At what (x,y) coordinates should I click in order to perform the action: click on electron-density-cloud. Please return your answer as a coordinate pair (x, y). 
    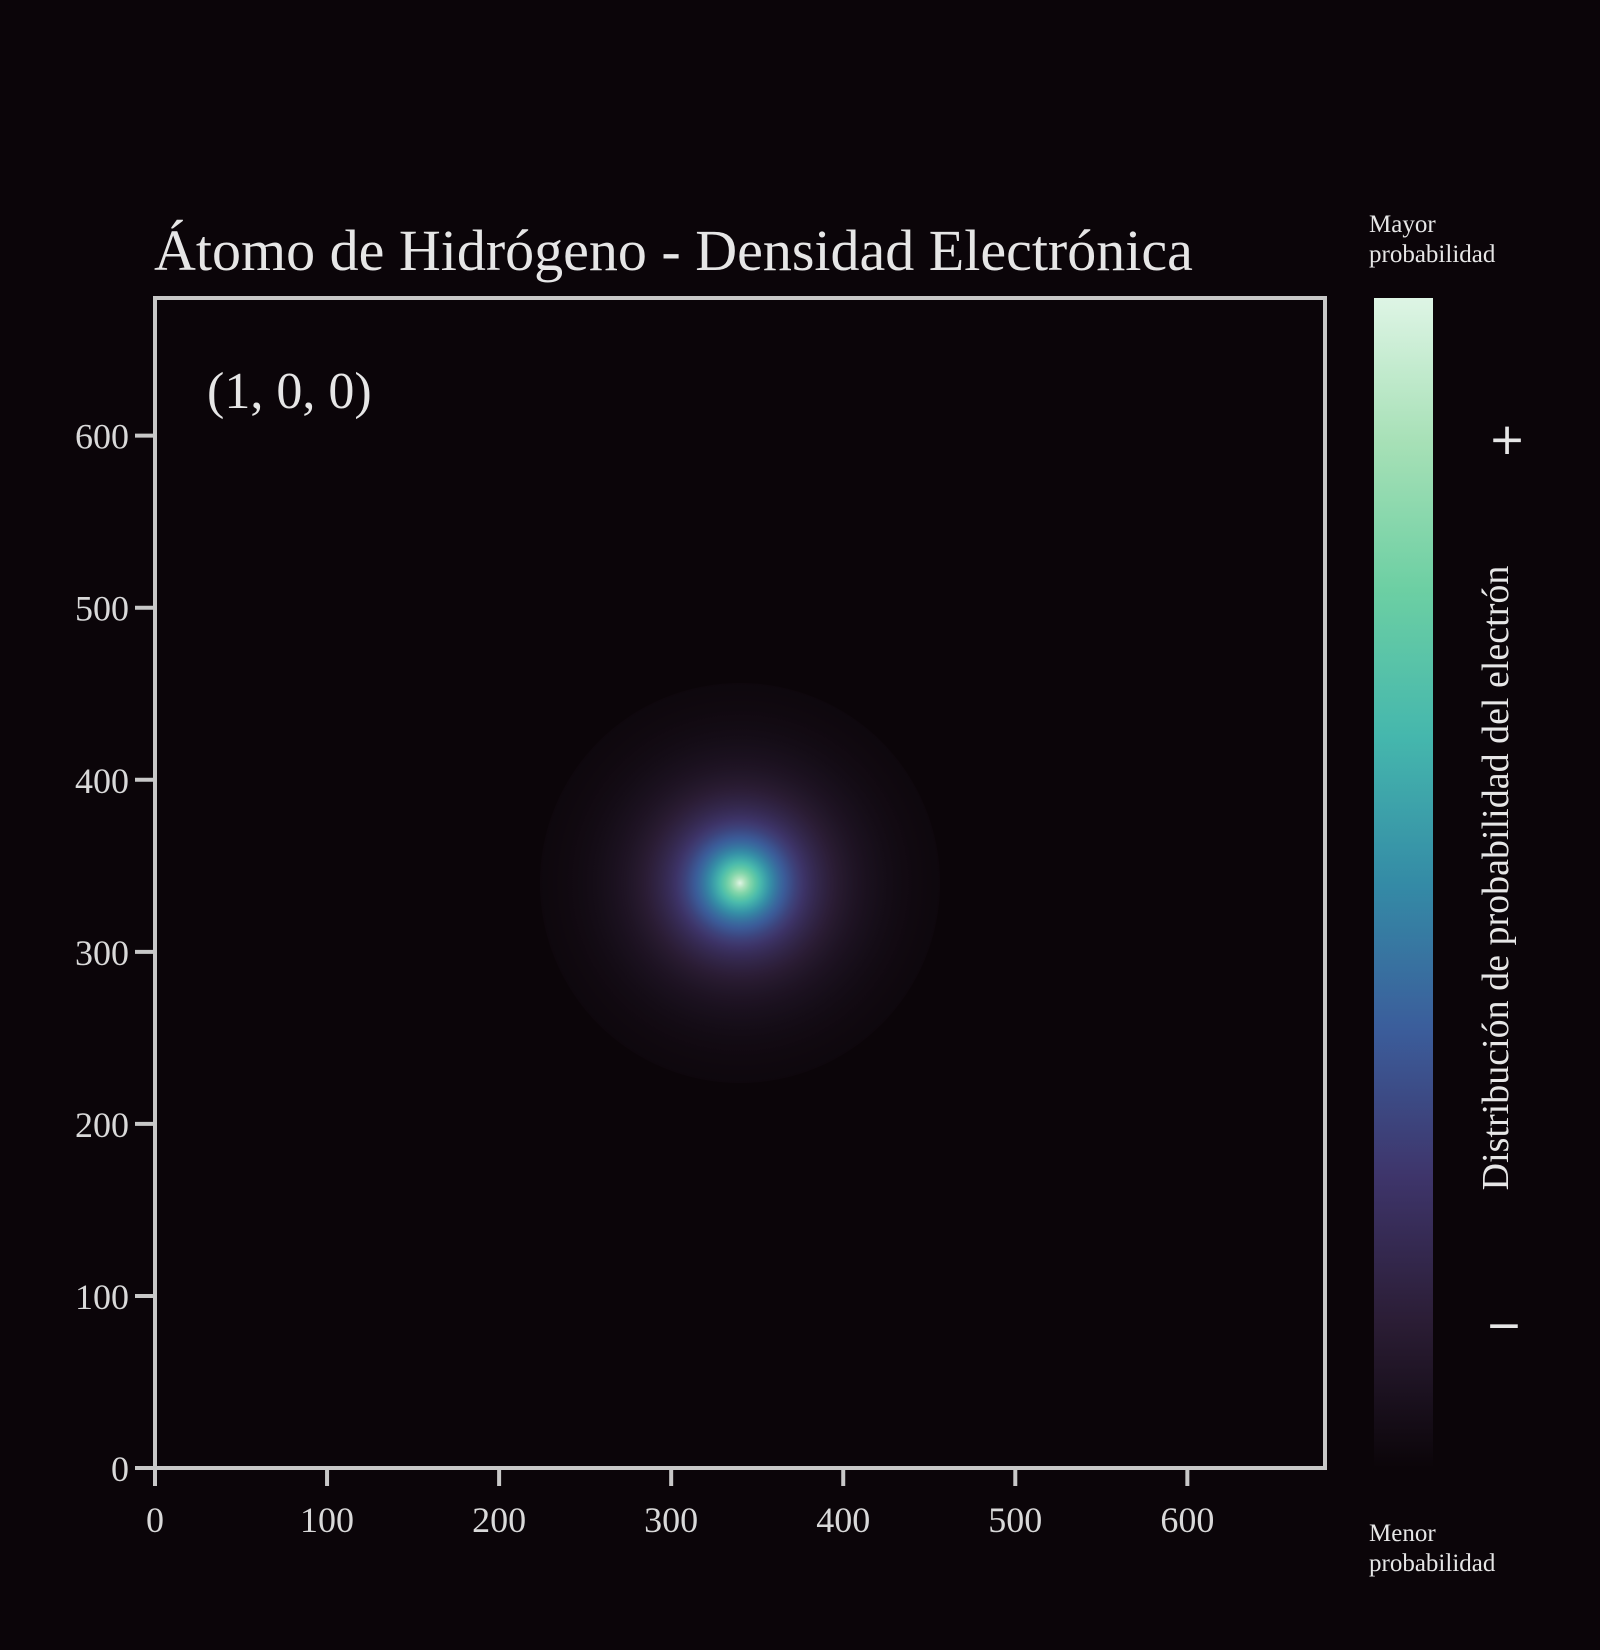
    Looking at the image, I should click on (740, 883).